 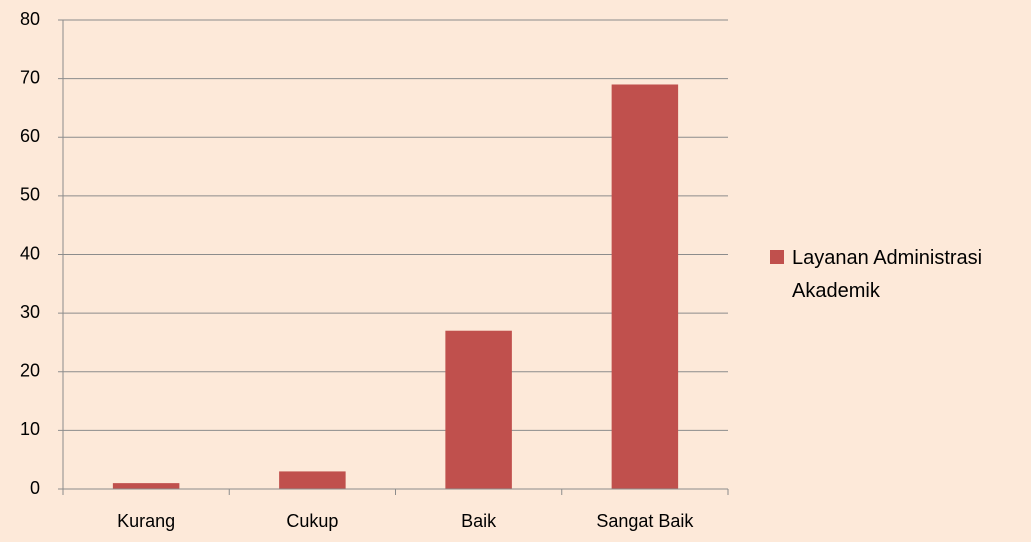 What do you see at coordinates (30, 253) in the screenshot?
I see `y-tick-label: 40` at bounding box center [30, 253].